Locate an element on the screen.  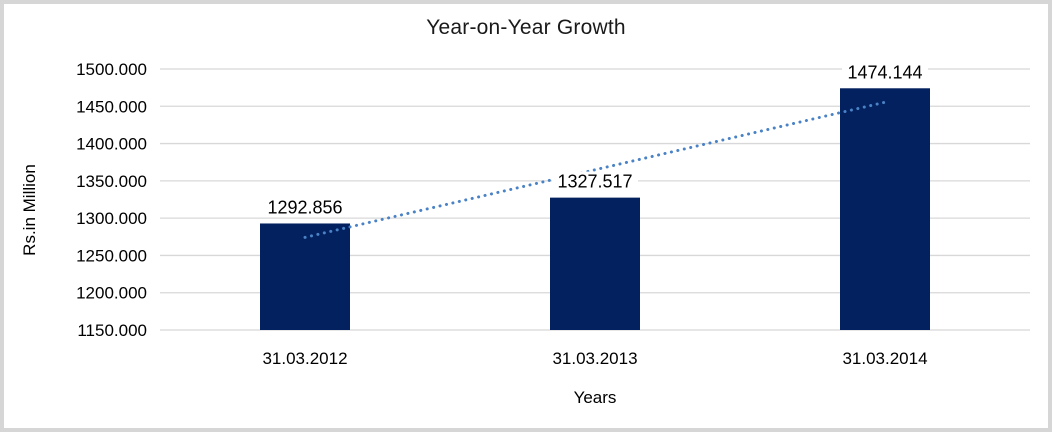
x-axis-title: Years is located at coordinates (595, 397).